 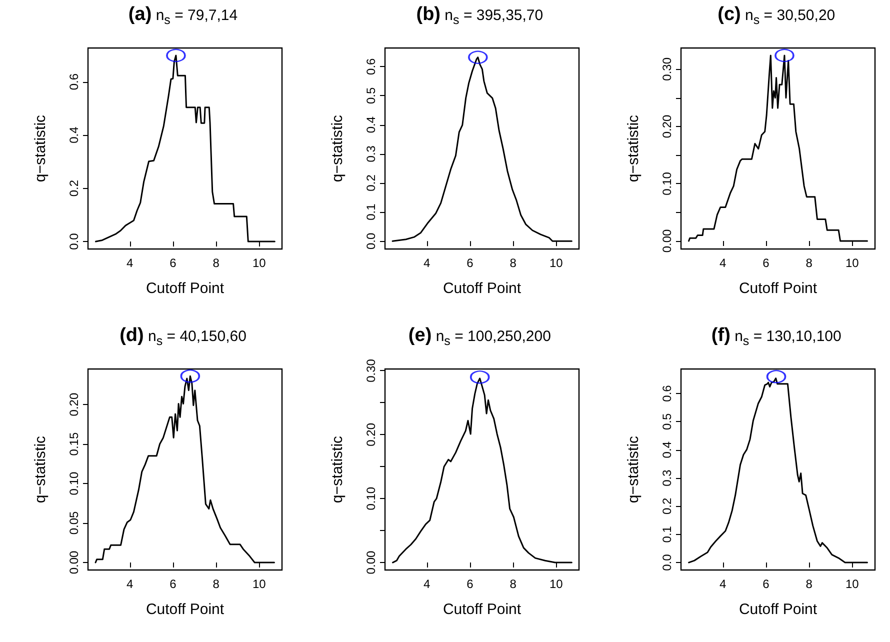 I want to click on chart-title: (d), so click(x=132, y=335).